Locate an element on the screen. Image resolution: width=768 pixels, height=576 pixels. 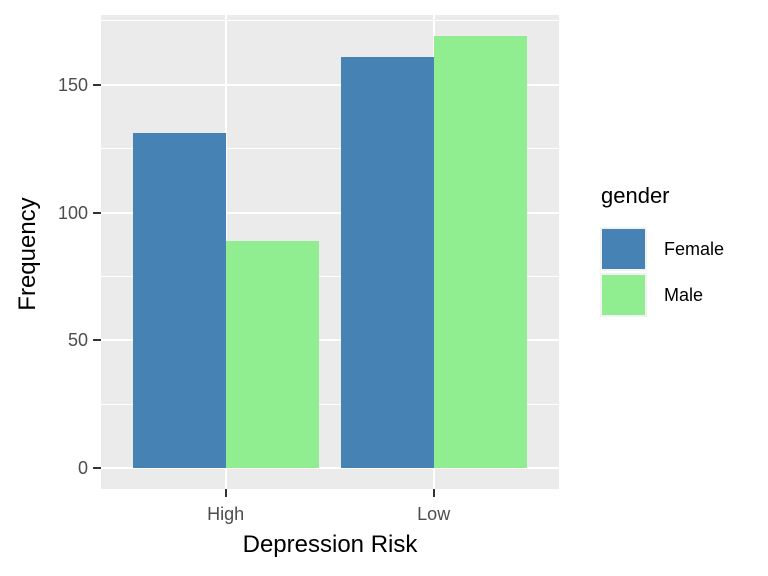
legend-key-female is located at coordinates (623, 249).